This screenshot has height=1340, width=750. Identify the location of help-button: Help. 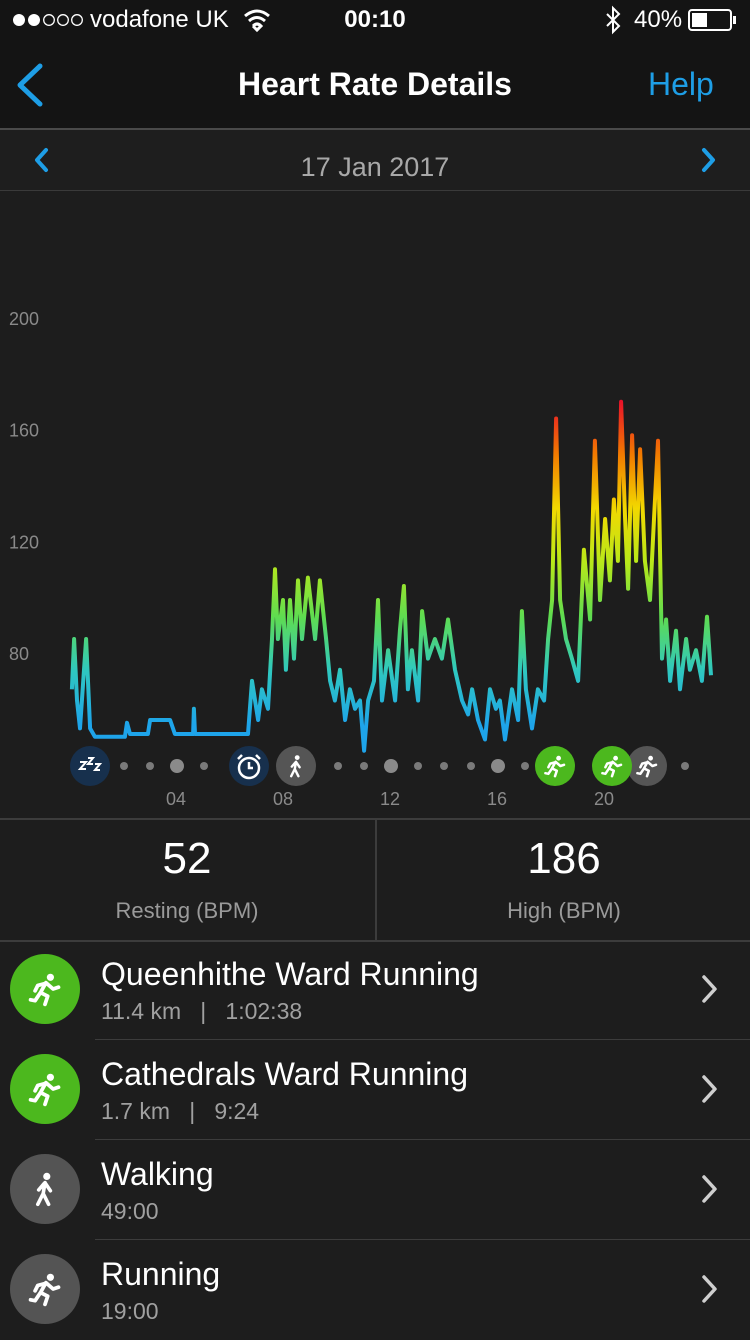
(681, 84).